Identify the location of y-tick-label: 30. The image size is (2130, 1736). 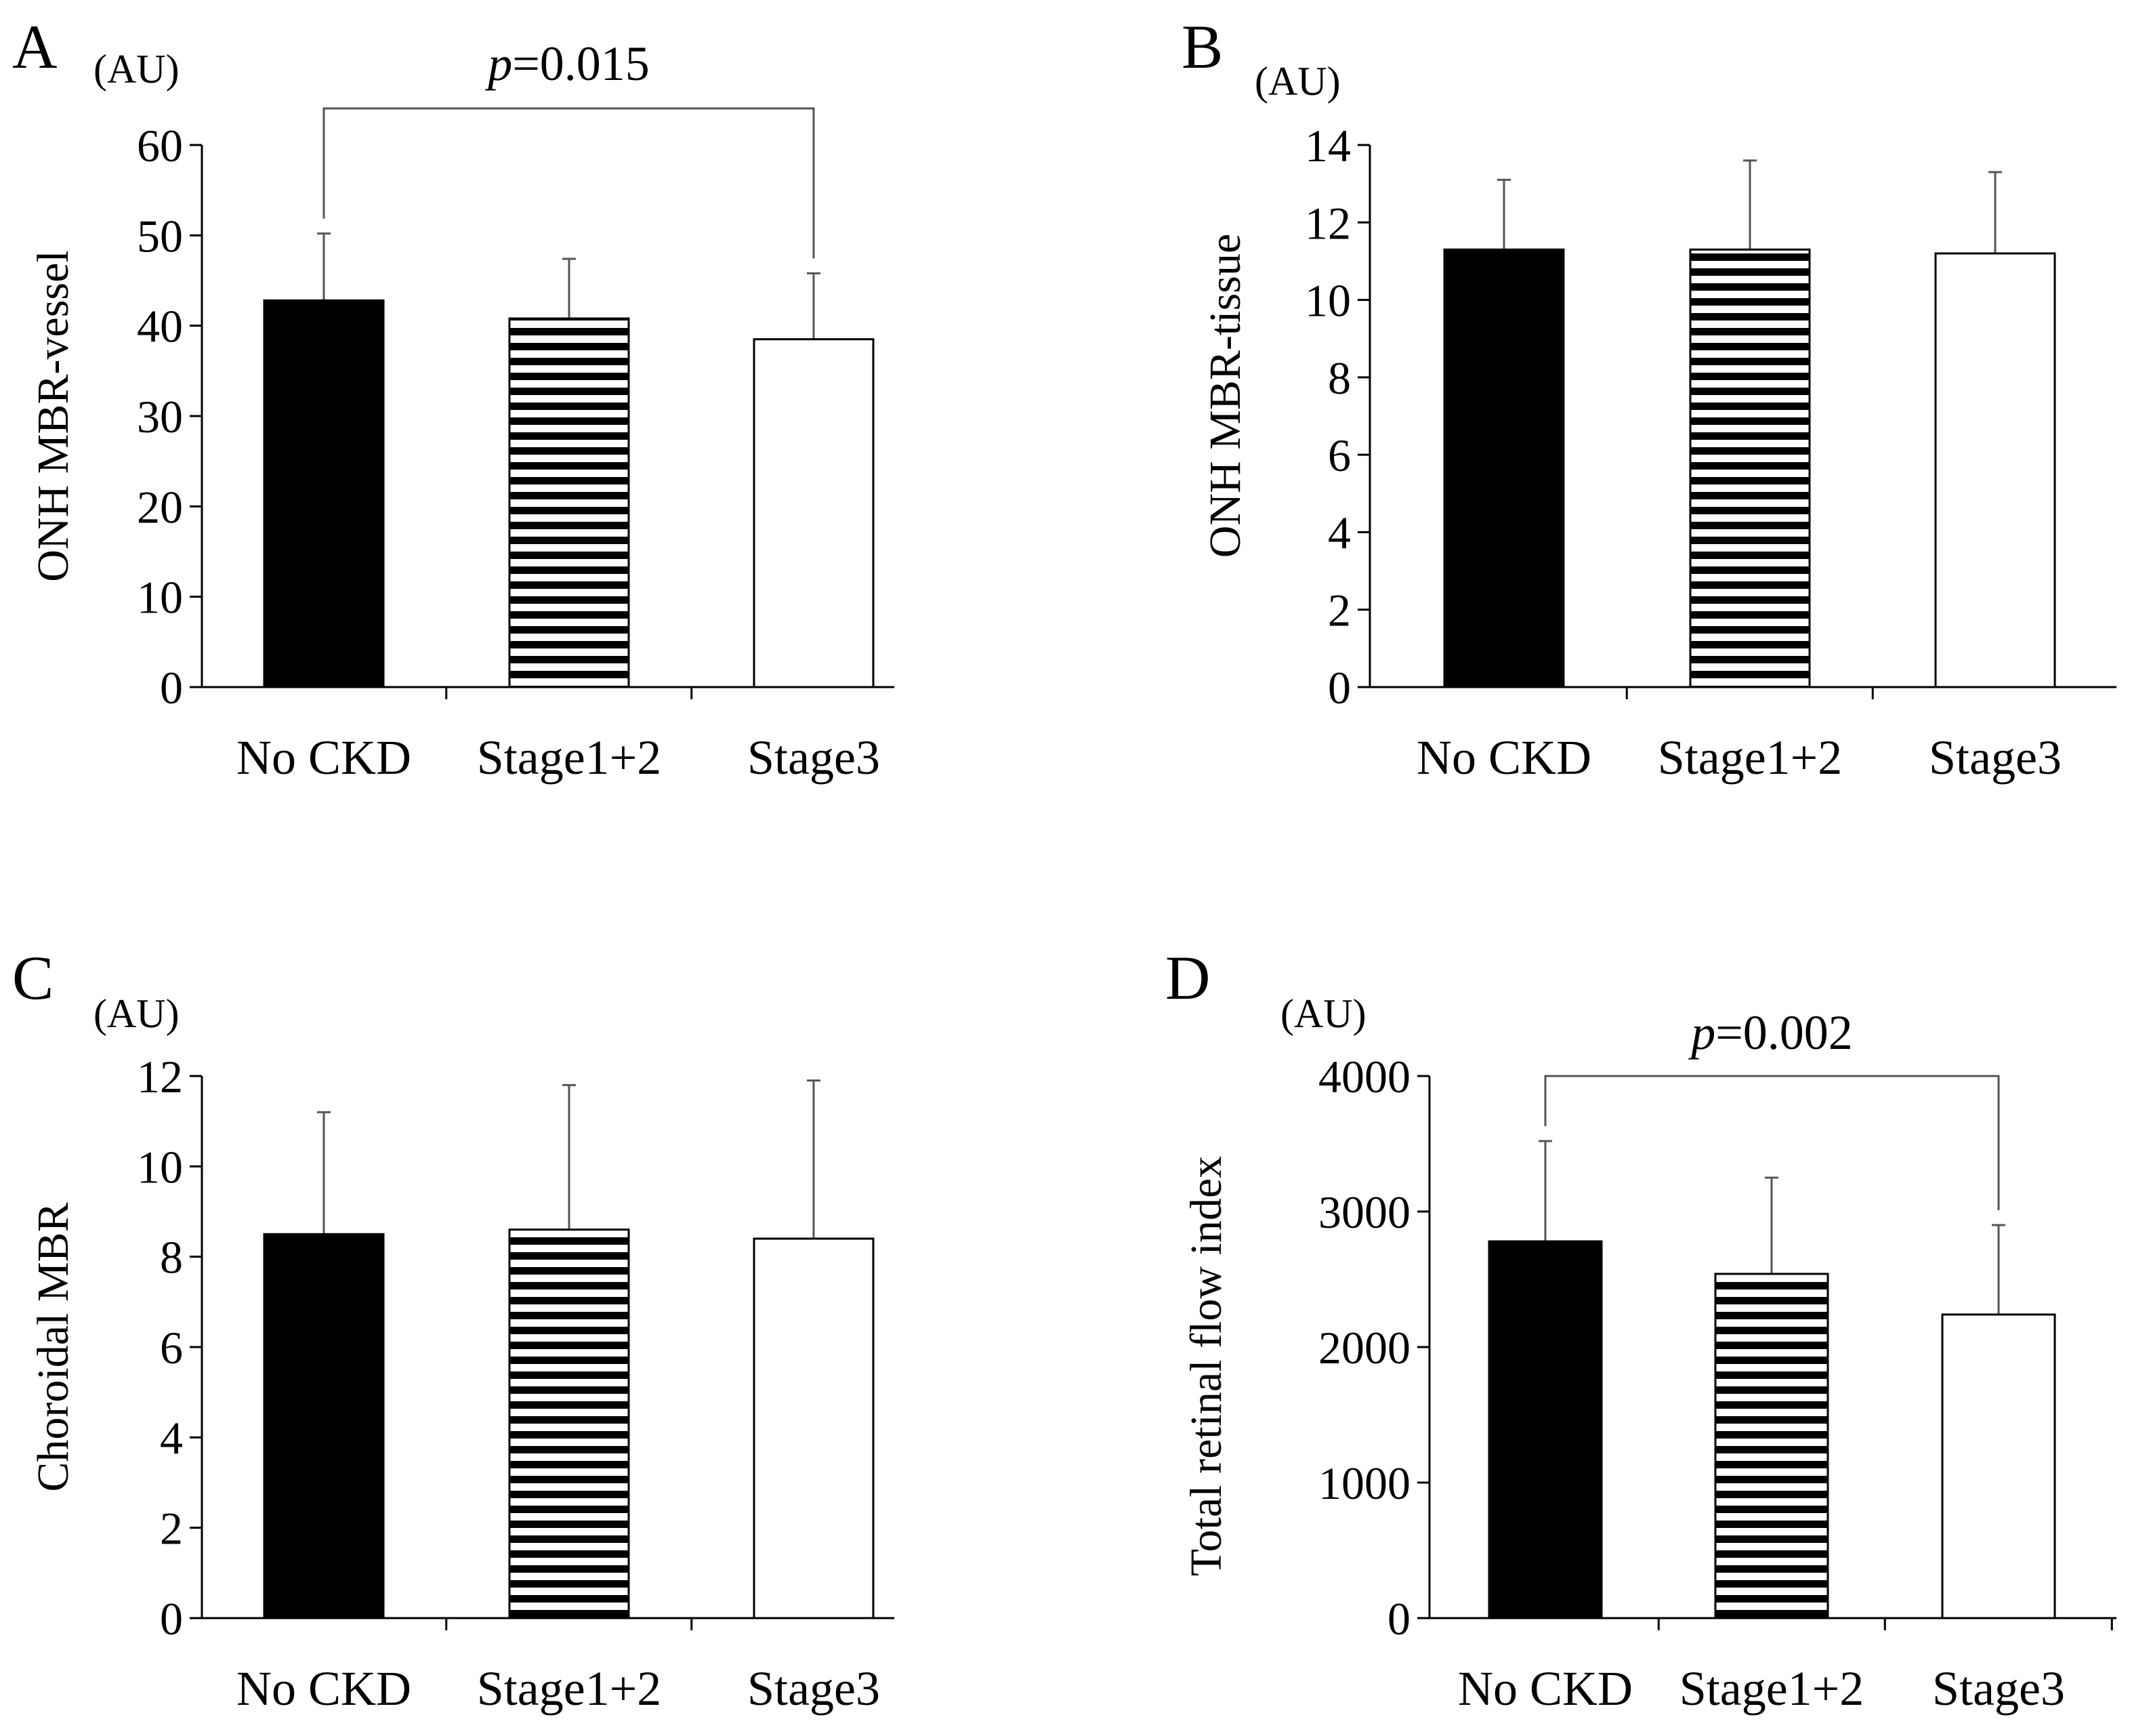
(160, 416).